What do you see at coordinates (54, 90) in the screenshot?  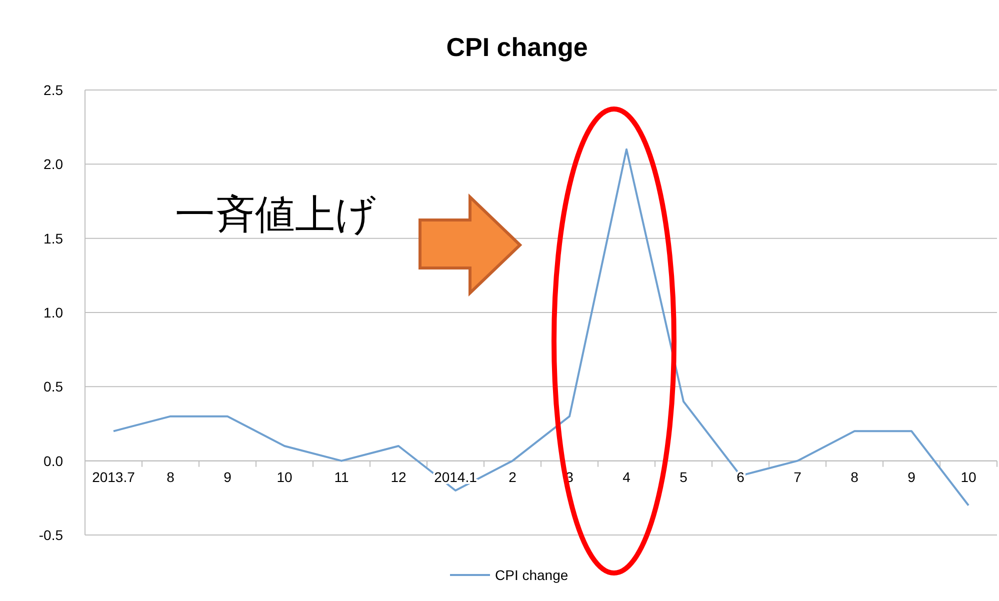 I see `y-tick-label: 2.5` at bounding box center [54, 90].